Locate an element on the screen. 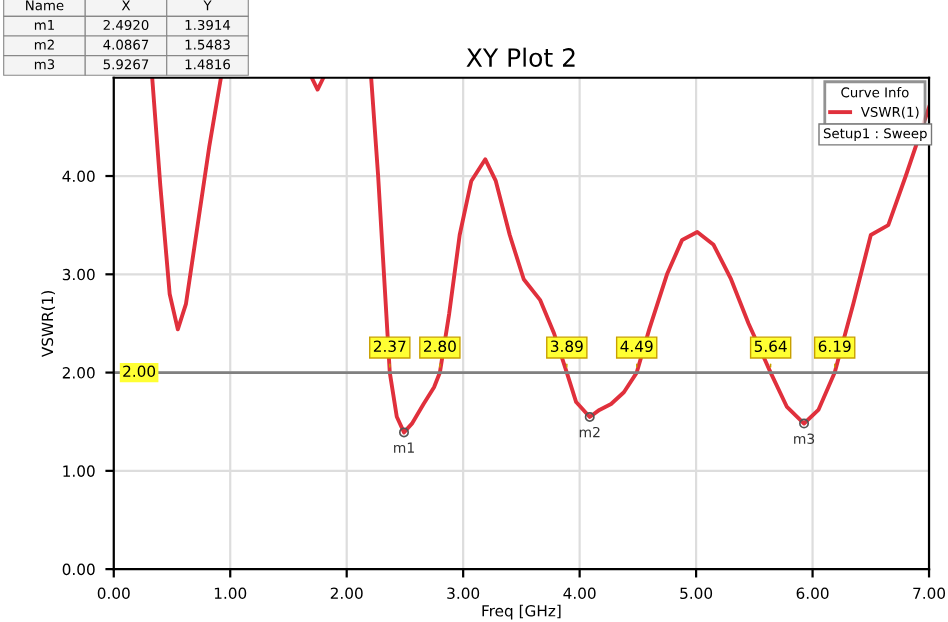  chart-title: XY Plot 2 is located at coordinates (520, 57).